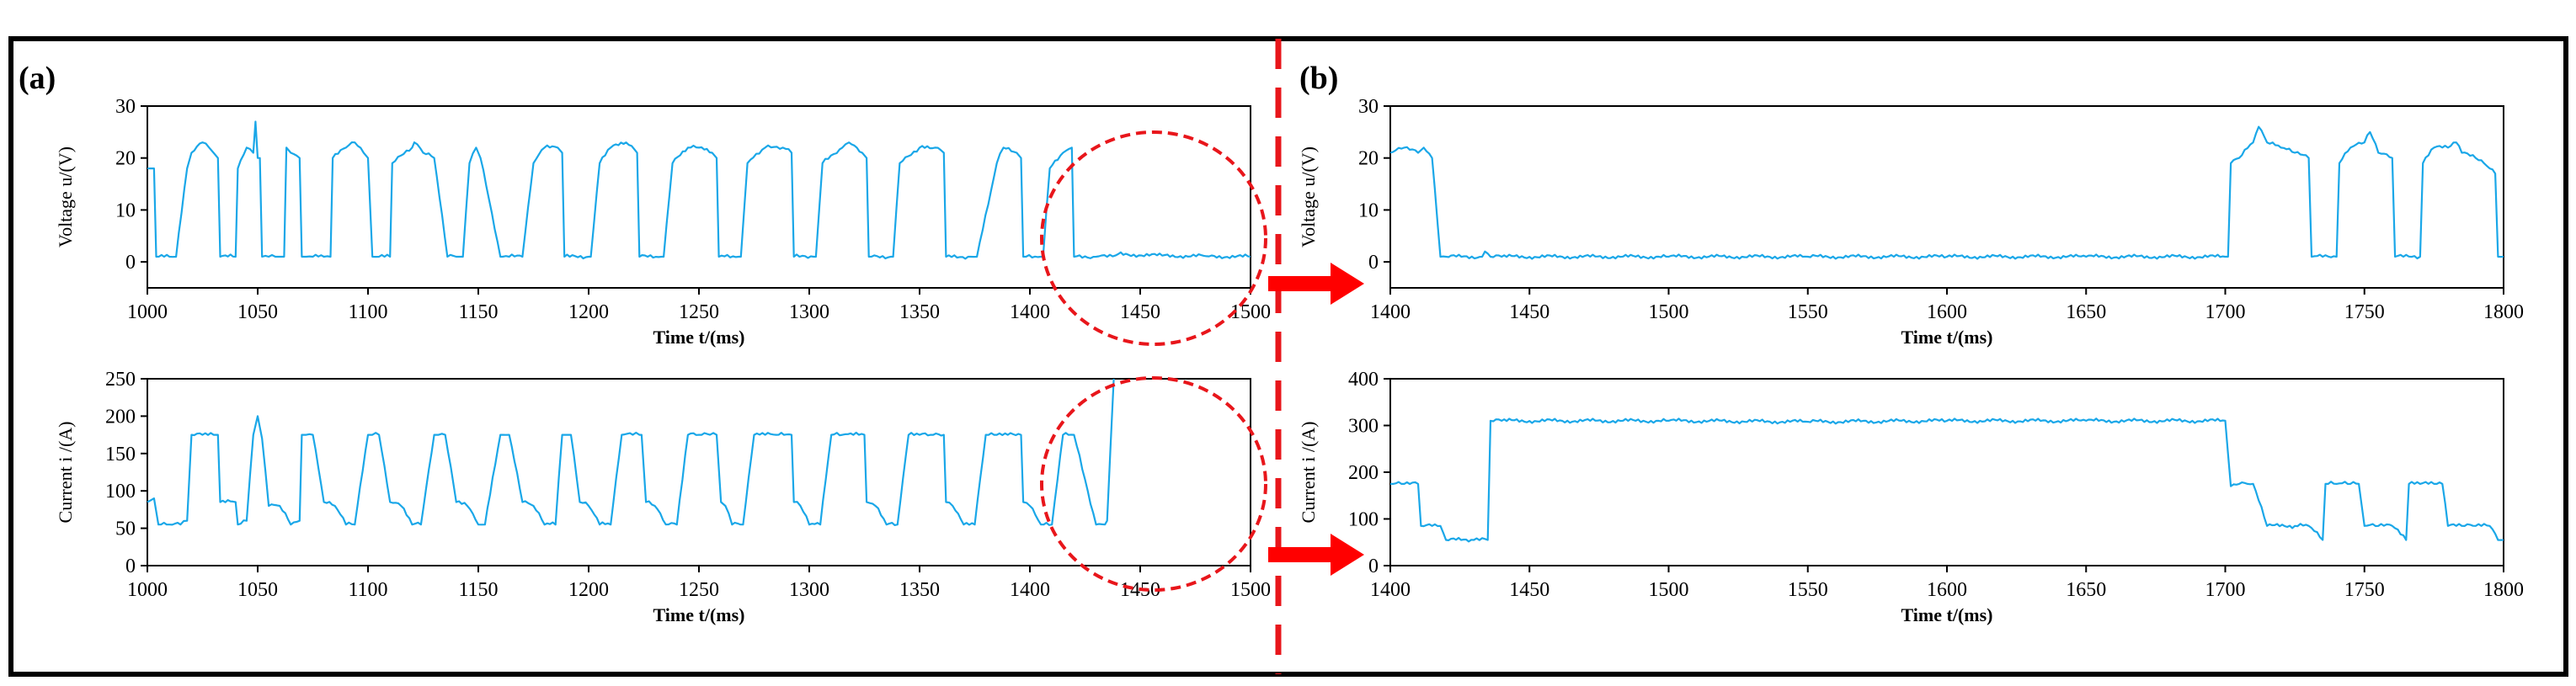 The height and width of the screenshot is (686, 2576). I want to click on y-tick-label: 150, so click(120, 454).